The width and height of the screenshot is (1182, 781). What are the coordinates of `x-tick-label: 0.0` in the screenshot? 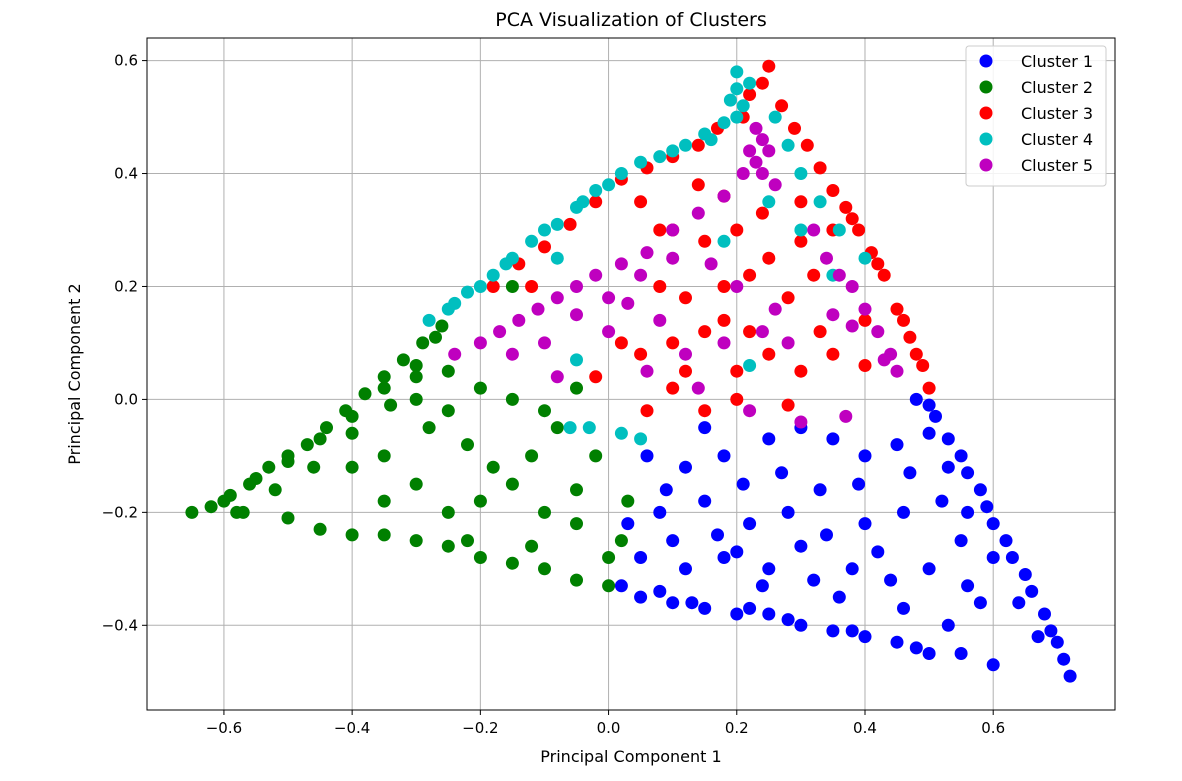 It's located at (609, 728).